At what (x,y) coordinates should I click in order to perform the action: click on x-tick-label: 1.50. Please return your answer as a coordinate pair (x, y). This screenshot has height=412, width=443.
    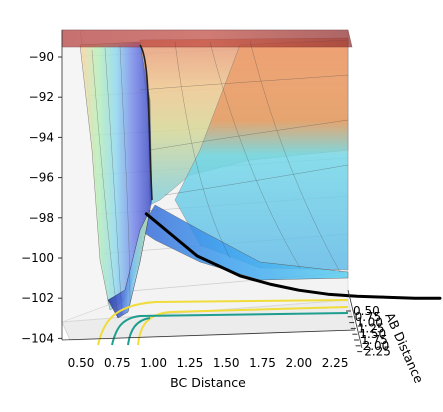
    Looking at the image, I should click on (226, 363).